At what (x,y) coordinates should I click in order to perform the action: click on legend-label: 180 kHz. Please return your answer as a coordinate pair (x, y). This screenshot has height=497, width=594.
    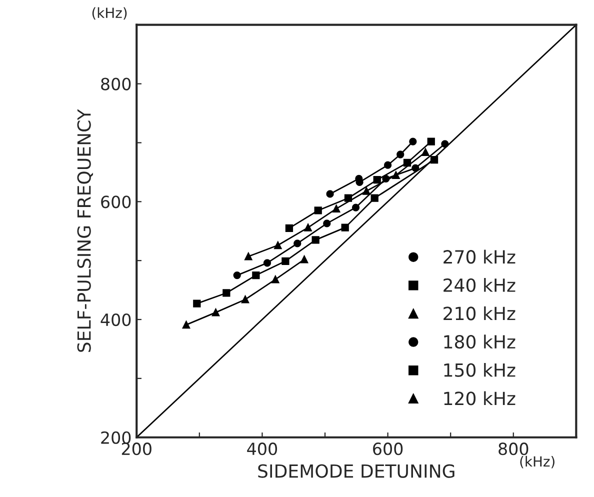
    Looking at the image, I should click on (480, 341).